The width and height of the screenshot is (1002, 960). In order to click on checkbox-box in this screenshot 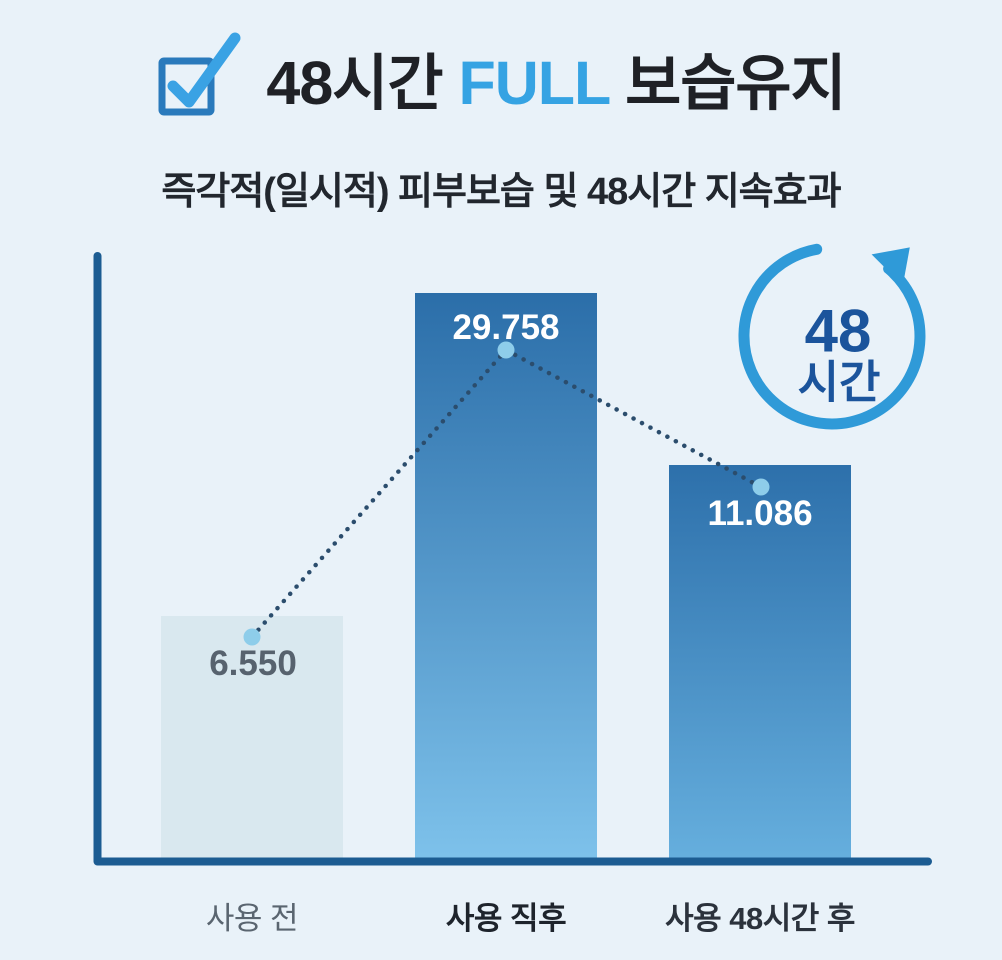, I will do `click(186, 86)`.